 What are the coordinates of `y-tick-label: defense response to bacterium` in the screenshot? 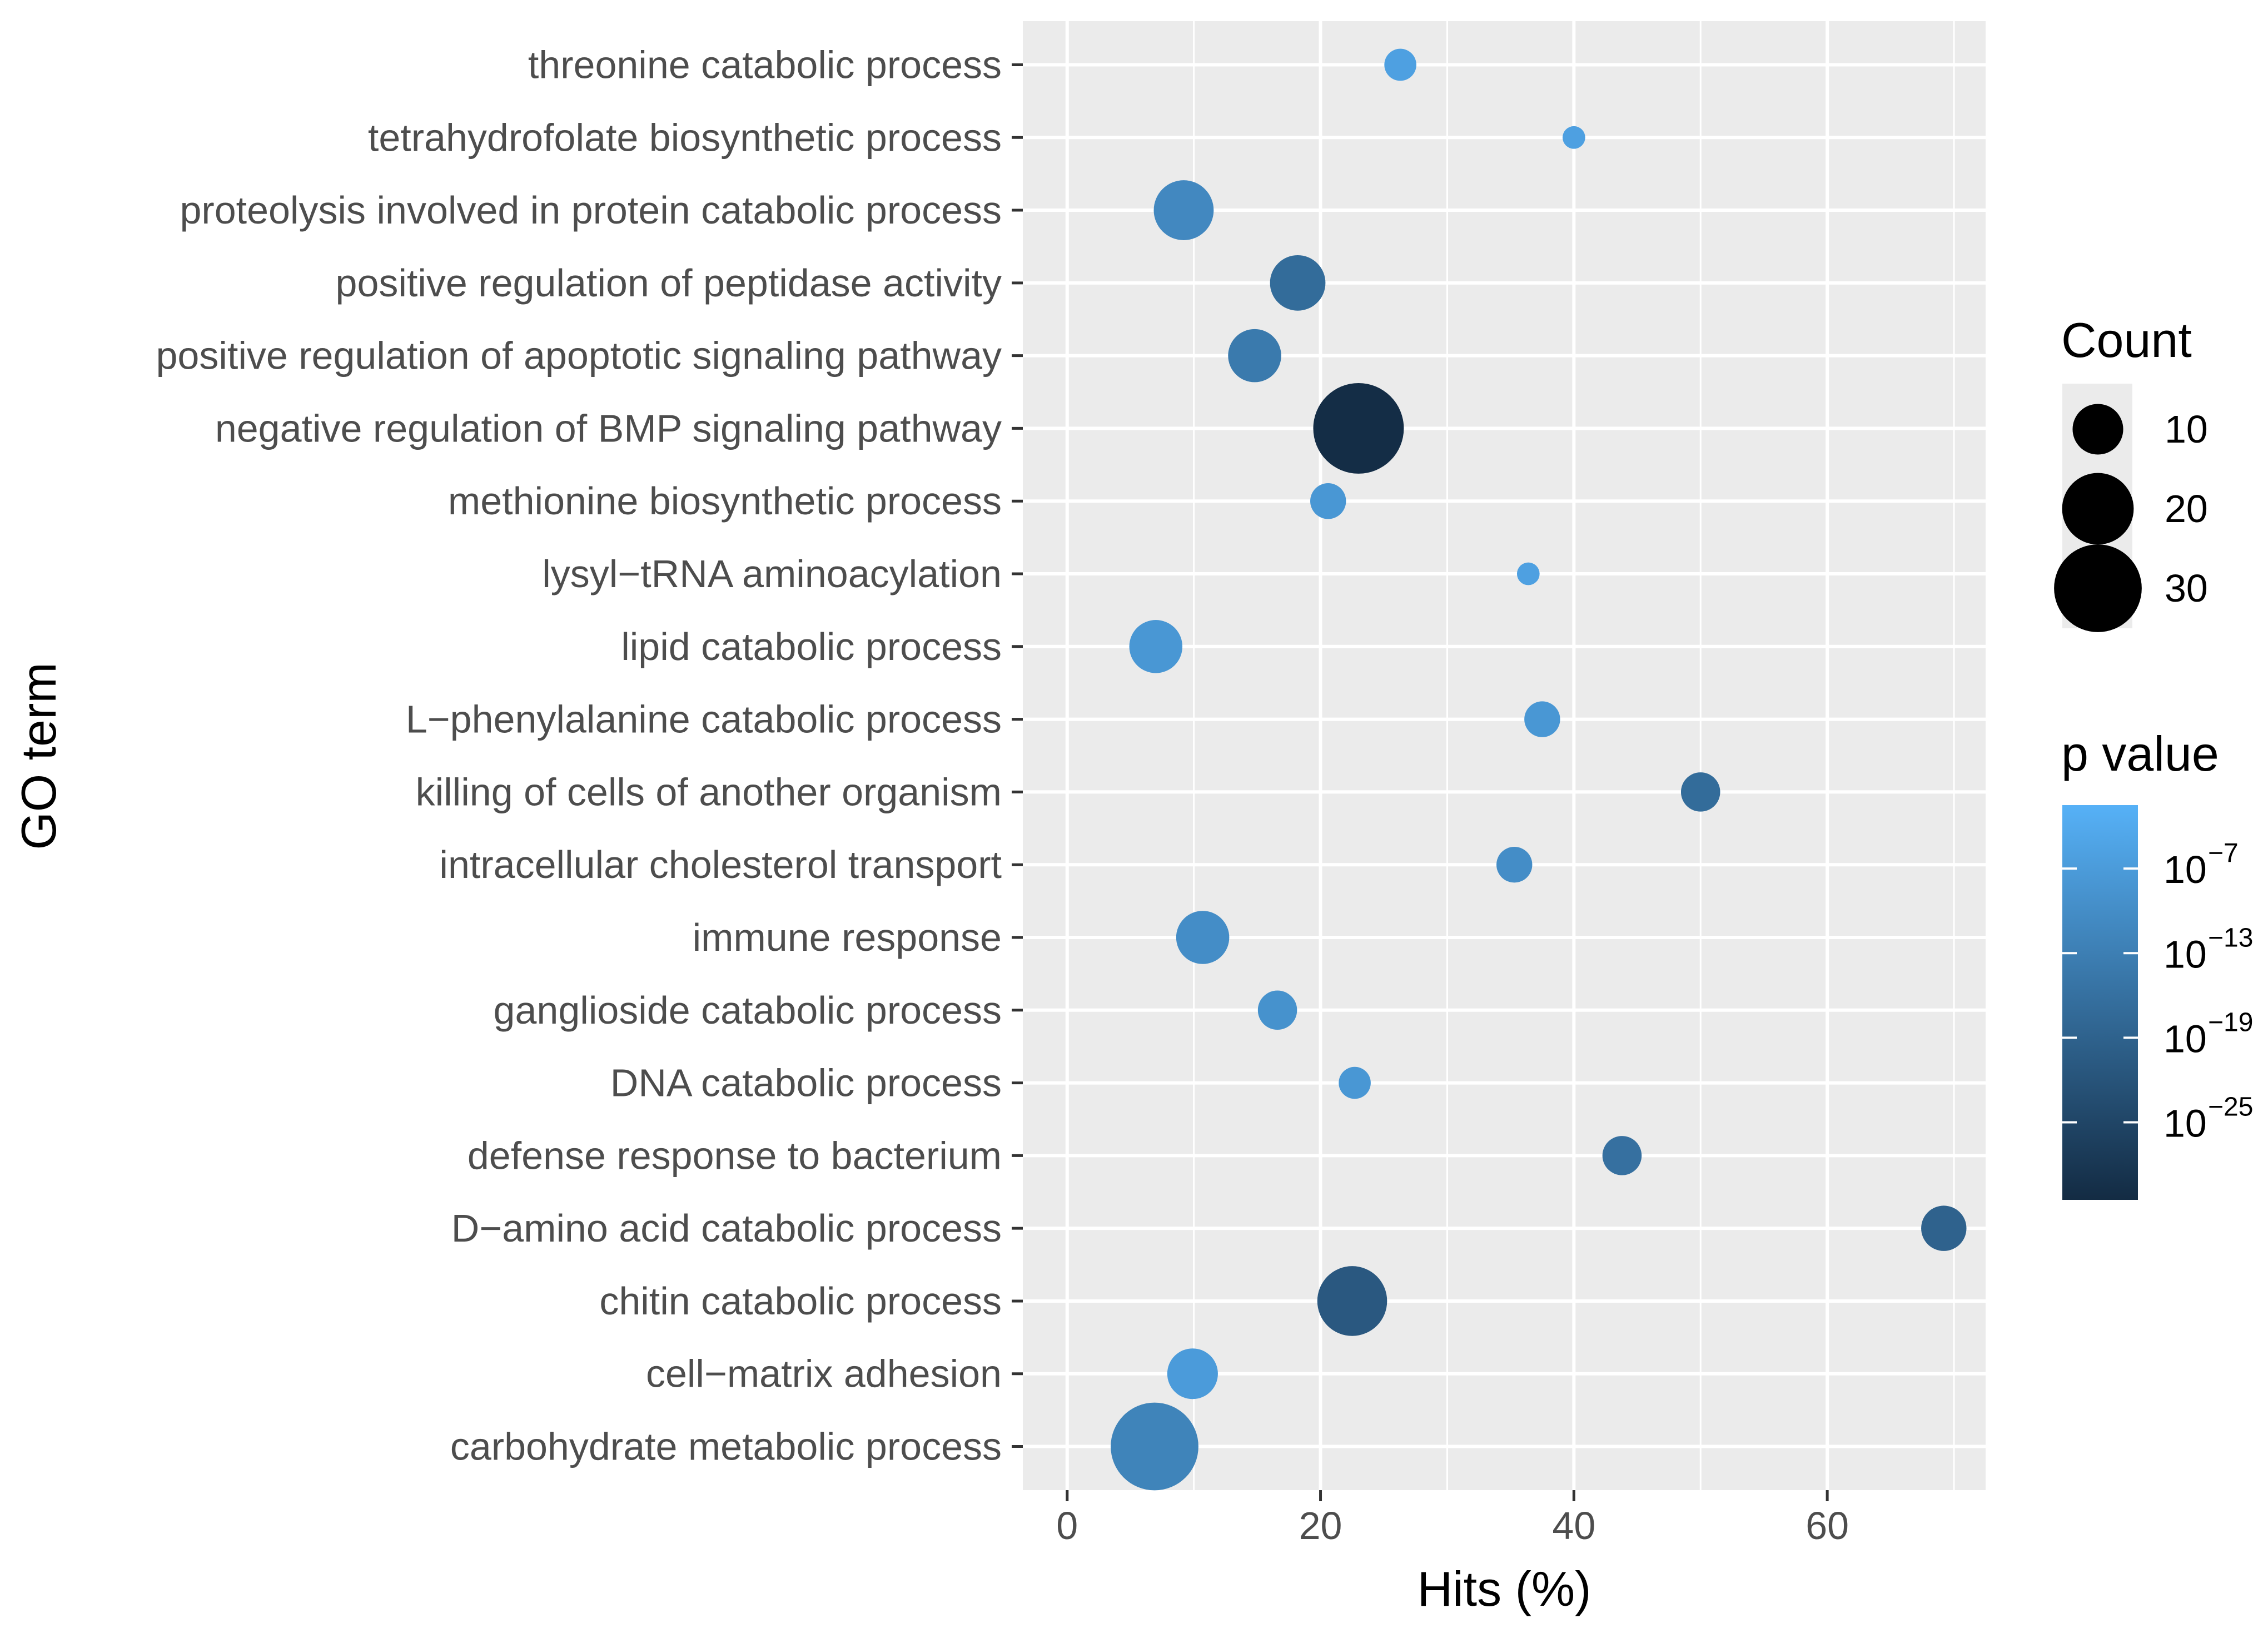 It's located at (734, 1155).